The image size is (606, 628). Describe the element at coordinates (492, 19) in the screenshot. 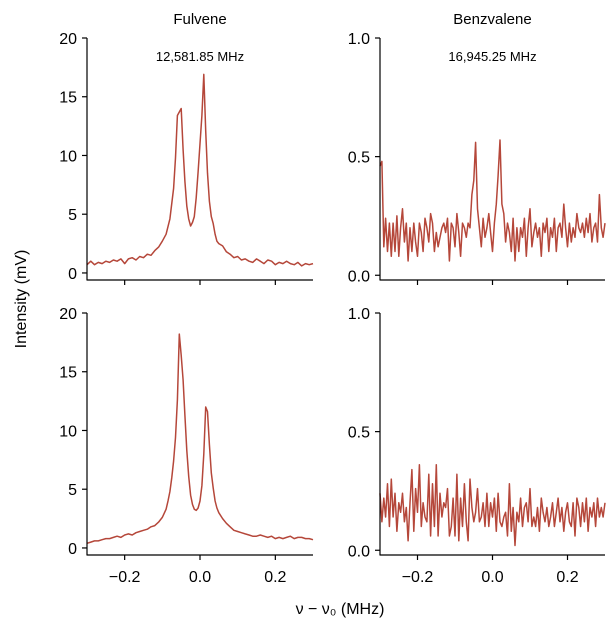

I see `panel-title: Benzvalene` at that location.